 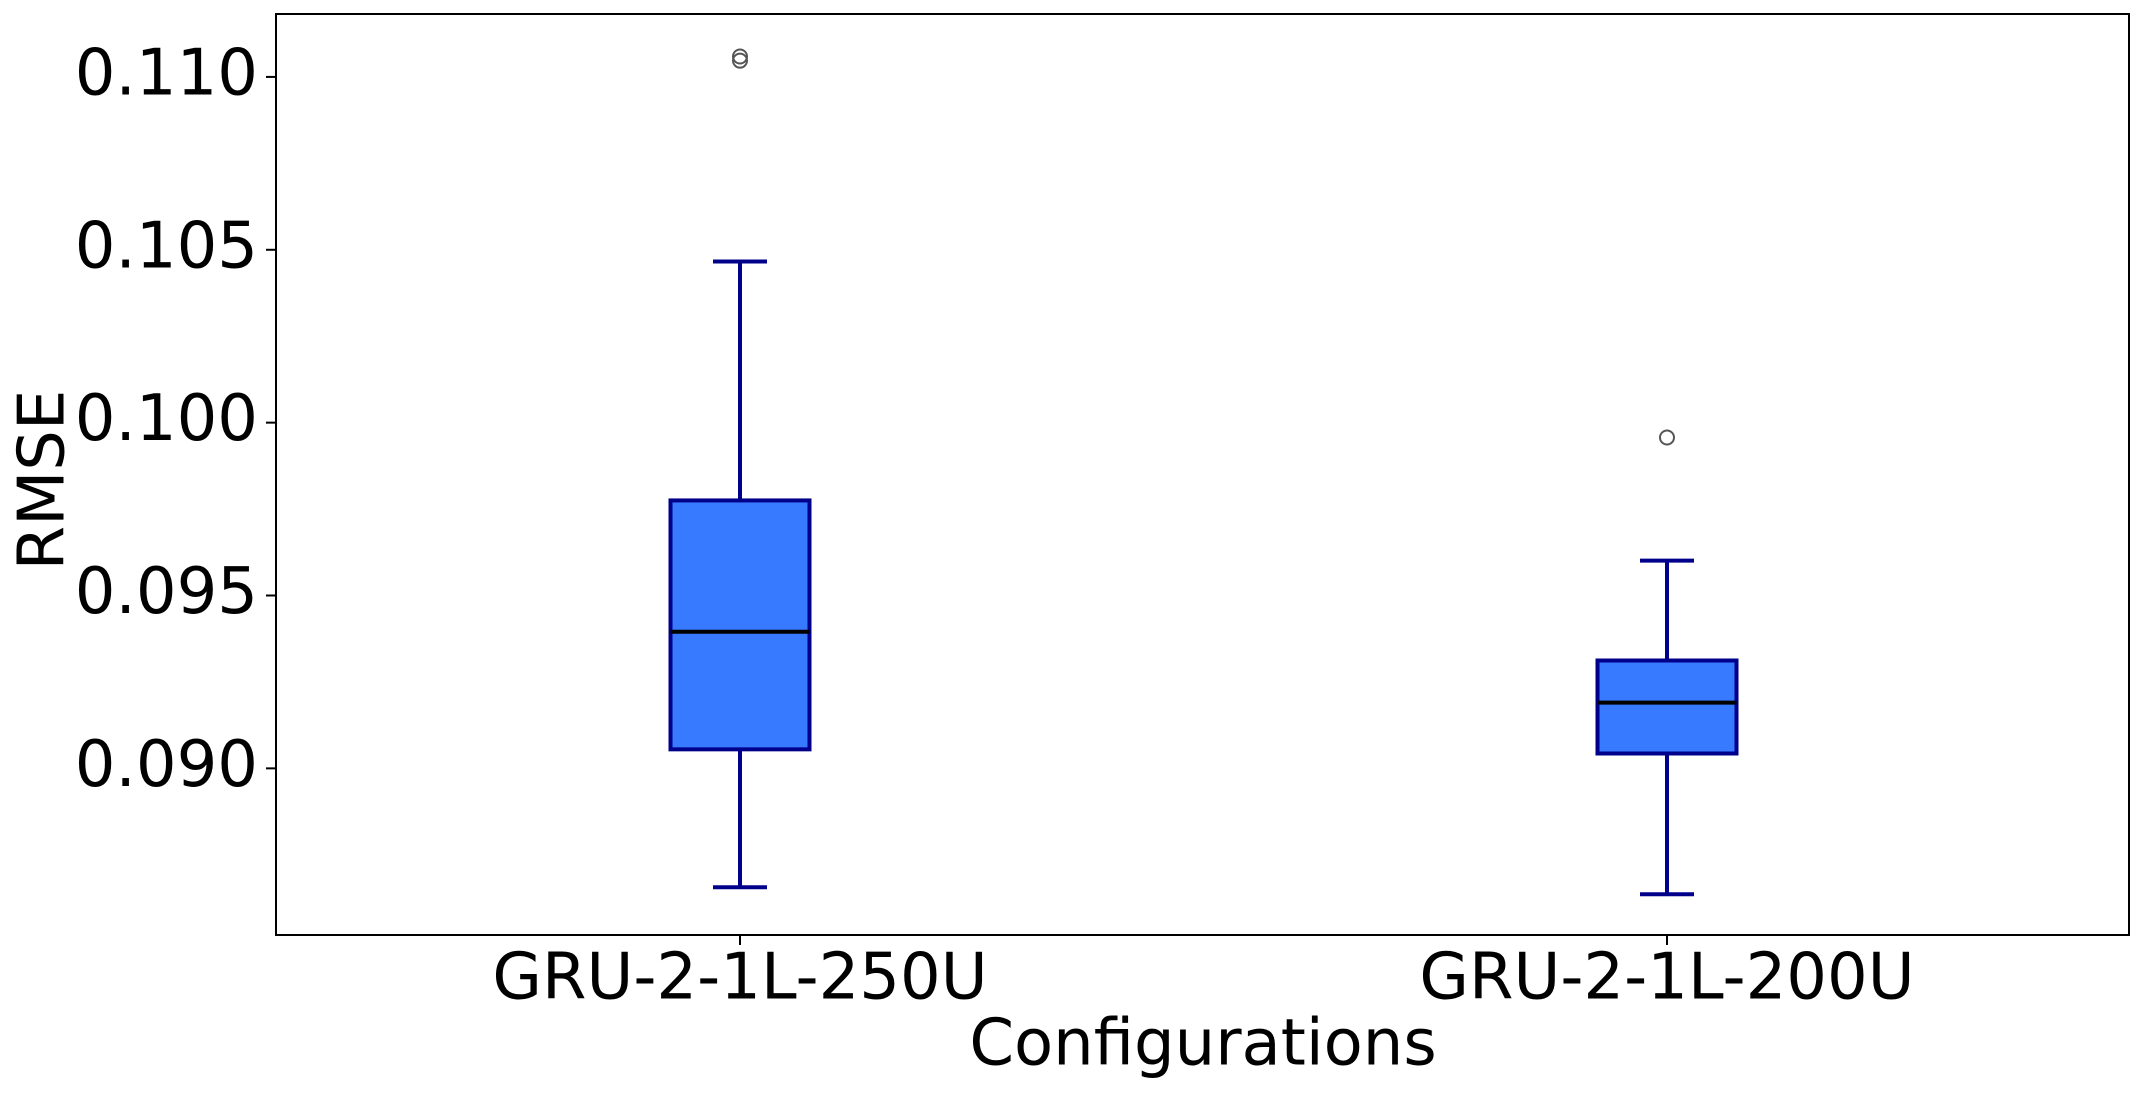 What do you see at coordinates (166, 246) in the screenshot?
I see `y-tick-label: 0.105` at bounding box center [166, 246].